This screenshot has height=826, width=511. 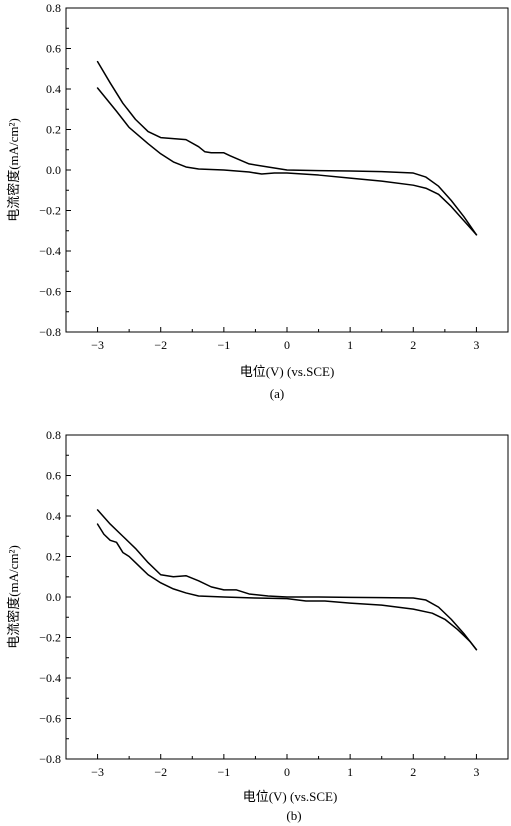 I want to click on y-axis-title-b: 电流密度(mA/cm²), so click(x=13, y=597).